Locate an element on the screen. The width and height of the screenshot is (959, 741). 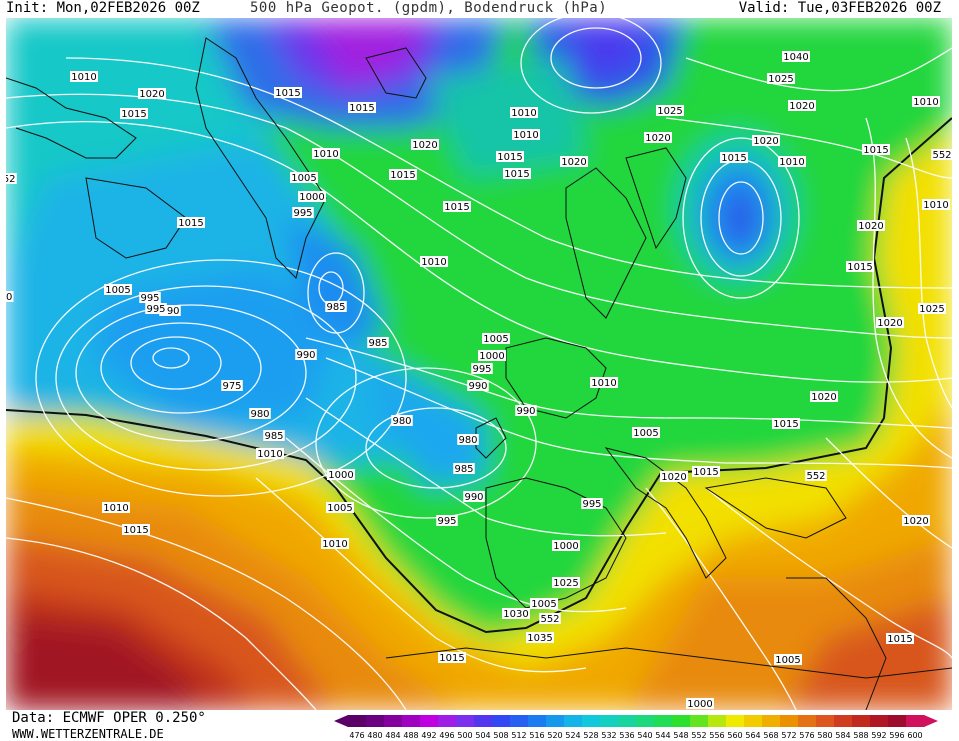
legend-tick-label: 584 is located at coordinates (842, 735).